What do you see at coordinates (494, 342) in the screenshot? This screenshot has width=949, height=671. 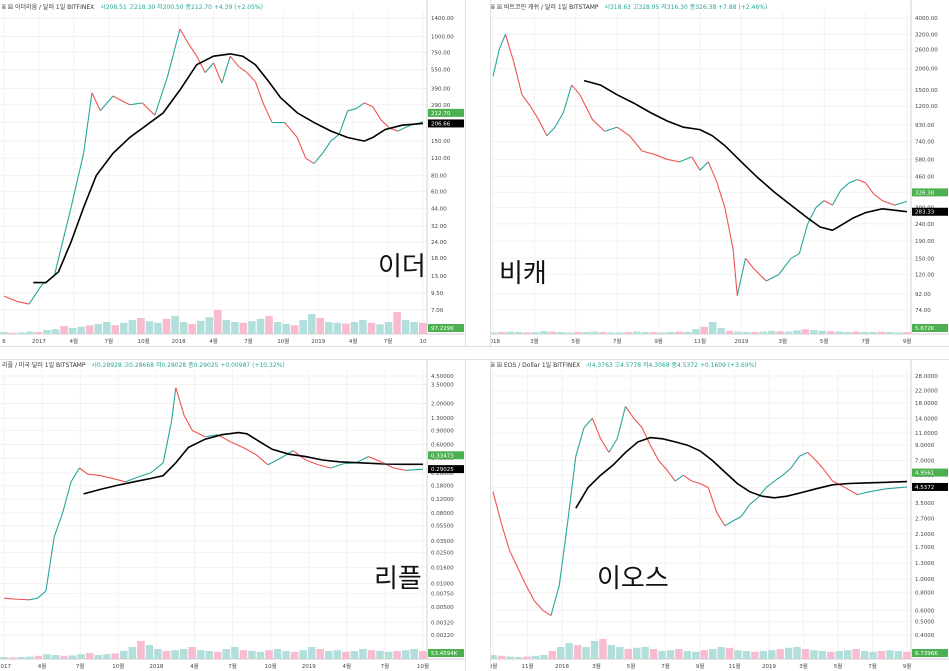 I see `bch-x-tick-label: 2018` at bounding box center [494, 342].